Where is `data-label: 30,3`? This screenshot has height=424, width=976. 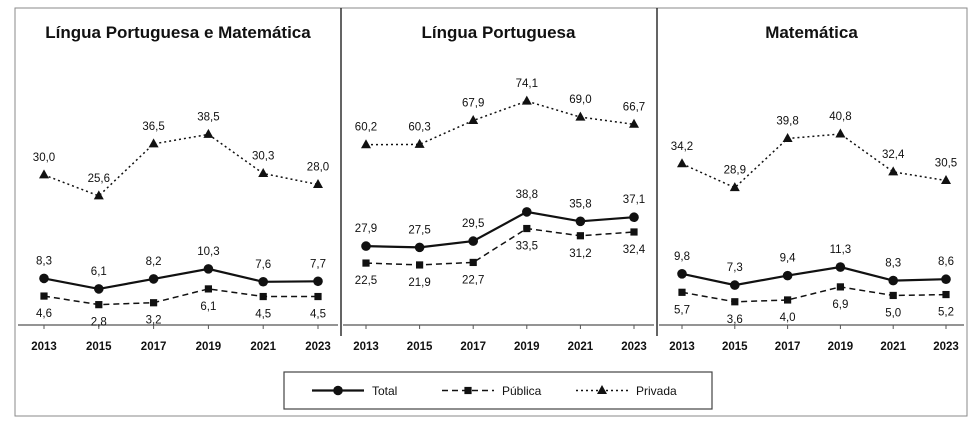 data-label: 30,3 is located at coordinates (263, 156).